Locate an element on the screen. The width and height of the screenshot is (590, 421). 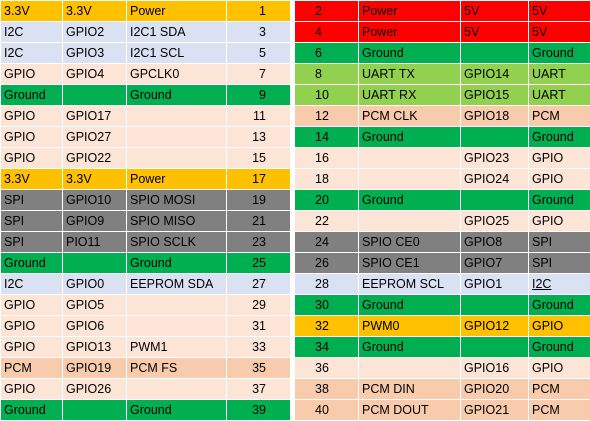
right-function: PCM DIN is located at coordinates (410, 389).